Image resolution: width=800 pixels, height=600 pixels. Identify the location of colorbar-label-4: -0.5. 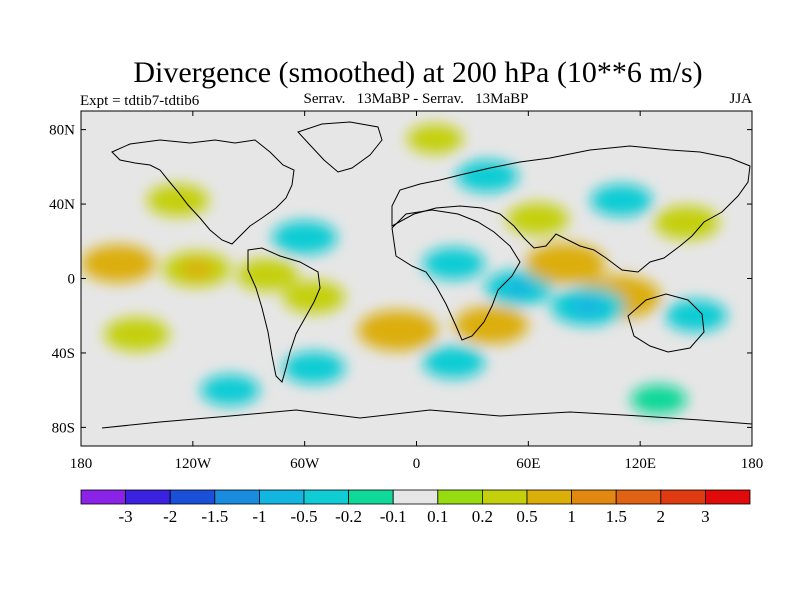
(304, 516).